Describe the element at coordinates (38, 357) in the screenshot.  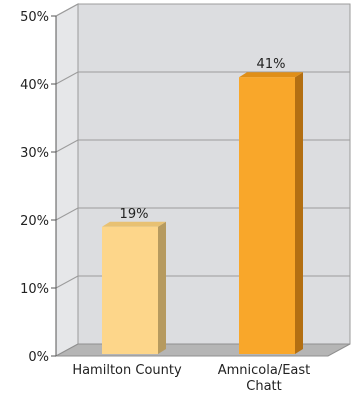
I see `y-tick-label: 0%` at that location.